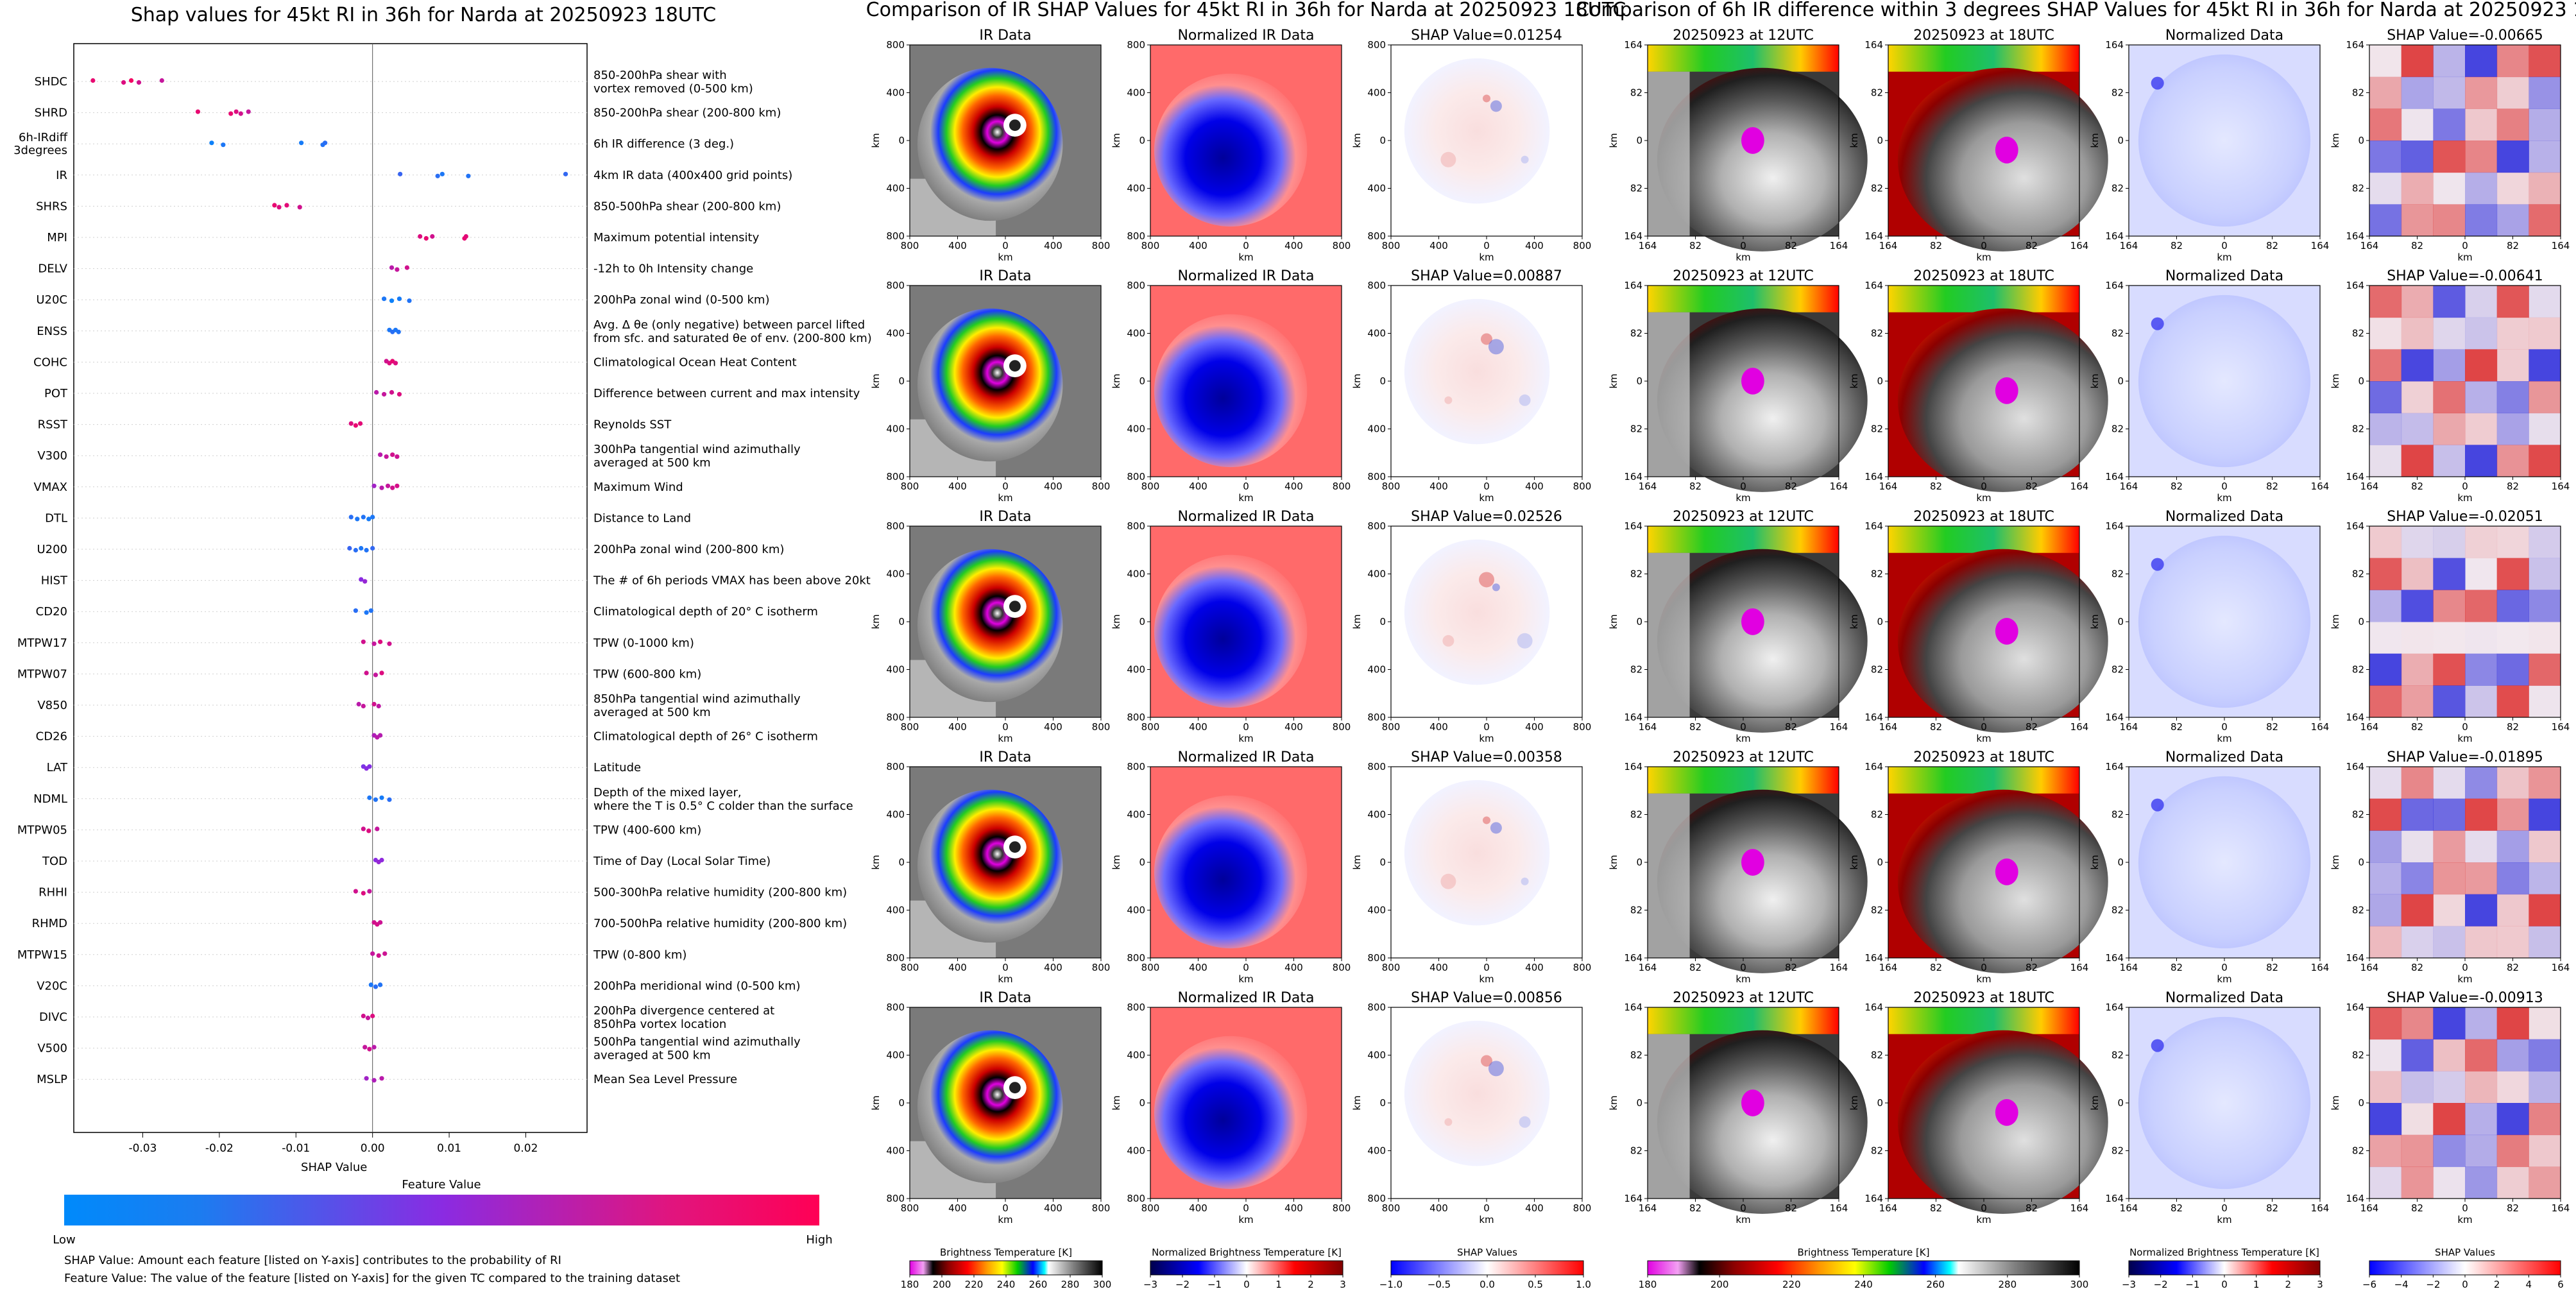 This screenshot has height=1289, width=2576. What do you see at coordinates (895, 1151) in the screenshot?
I see `y-tick-label: 400` at bounding box center [895, 1151].